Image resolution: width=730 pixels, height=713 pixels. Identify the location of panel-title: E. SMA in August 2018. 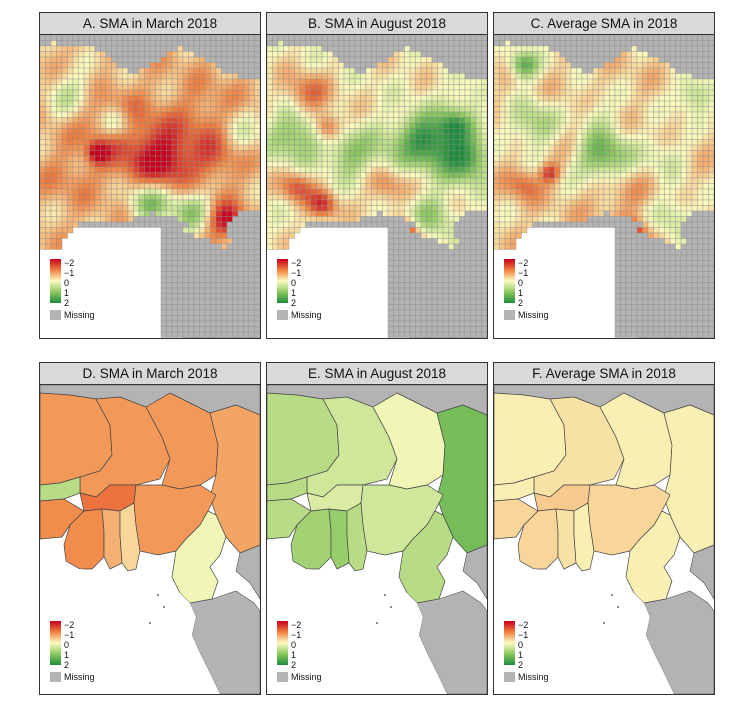
(377, 374).